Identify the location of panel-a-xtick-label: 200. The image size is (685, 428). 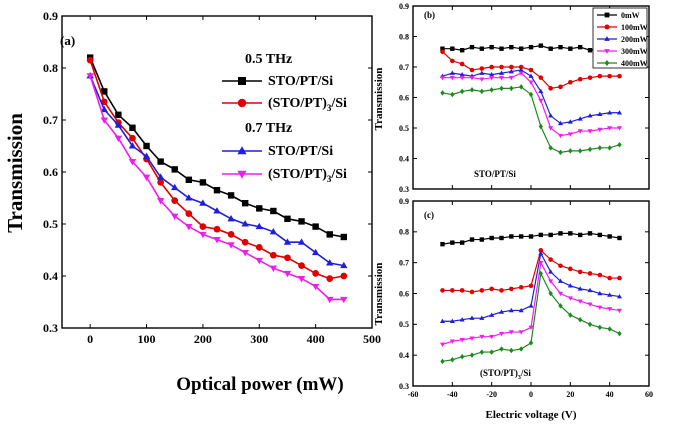
(203, 339).